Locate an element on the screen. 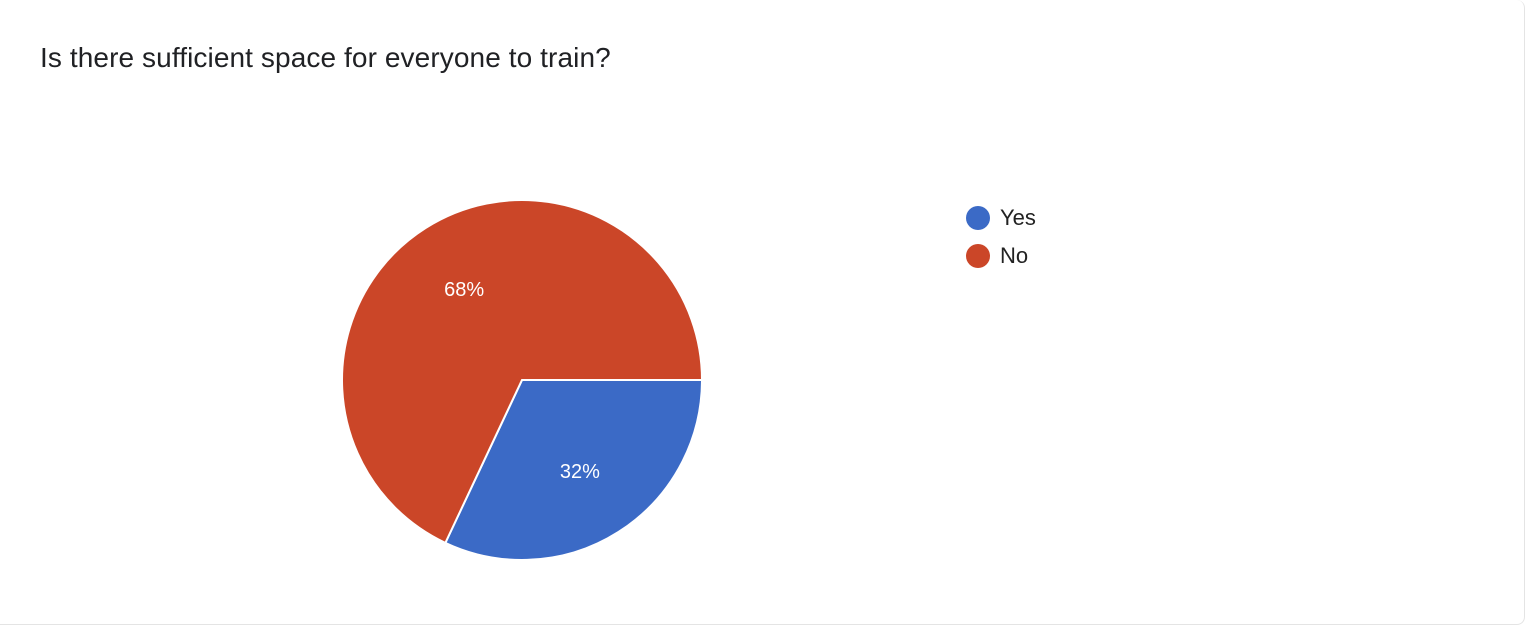 Image resolution: width=1526 pixels, height=626 pixels. legend-item-no: No is located at coordinates (1001, 256).